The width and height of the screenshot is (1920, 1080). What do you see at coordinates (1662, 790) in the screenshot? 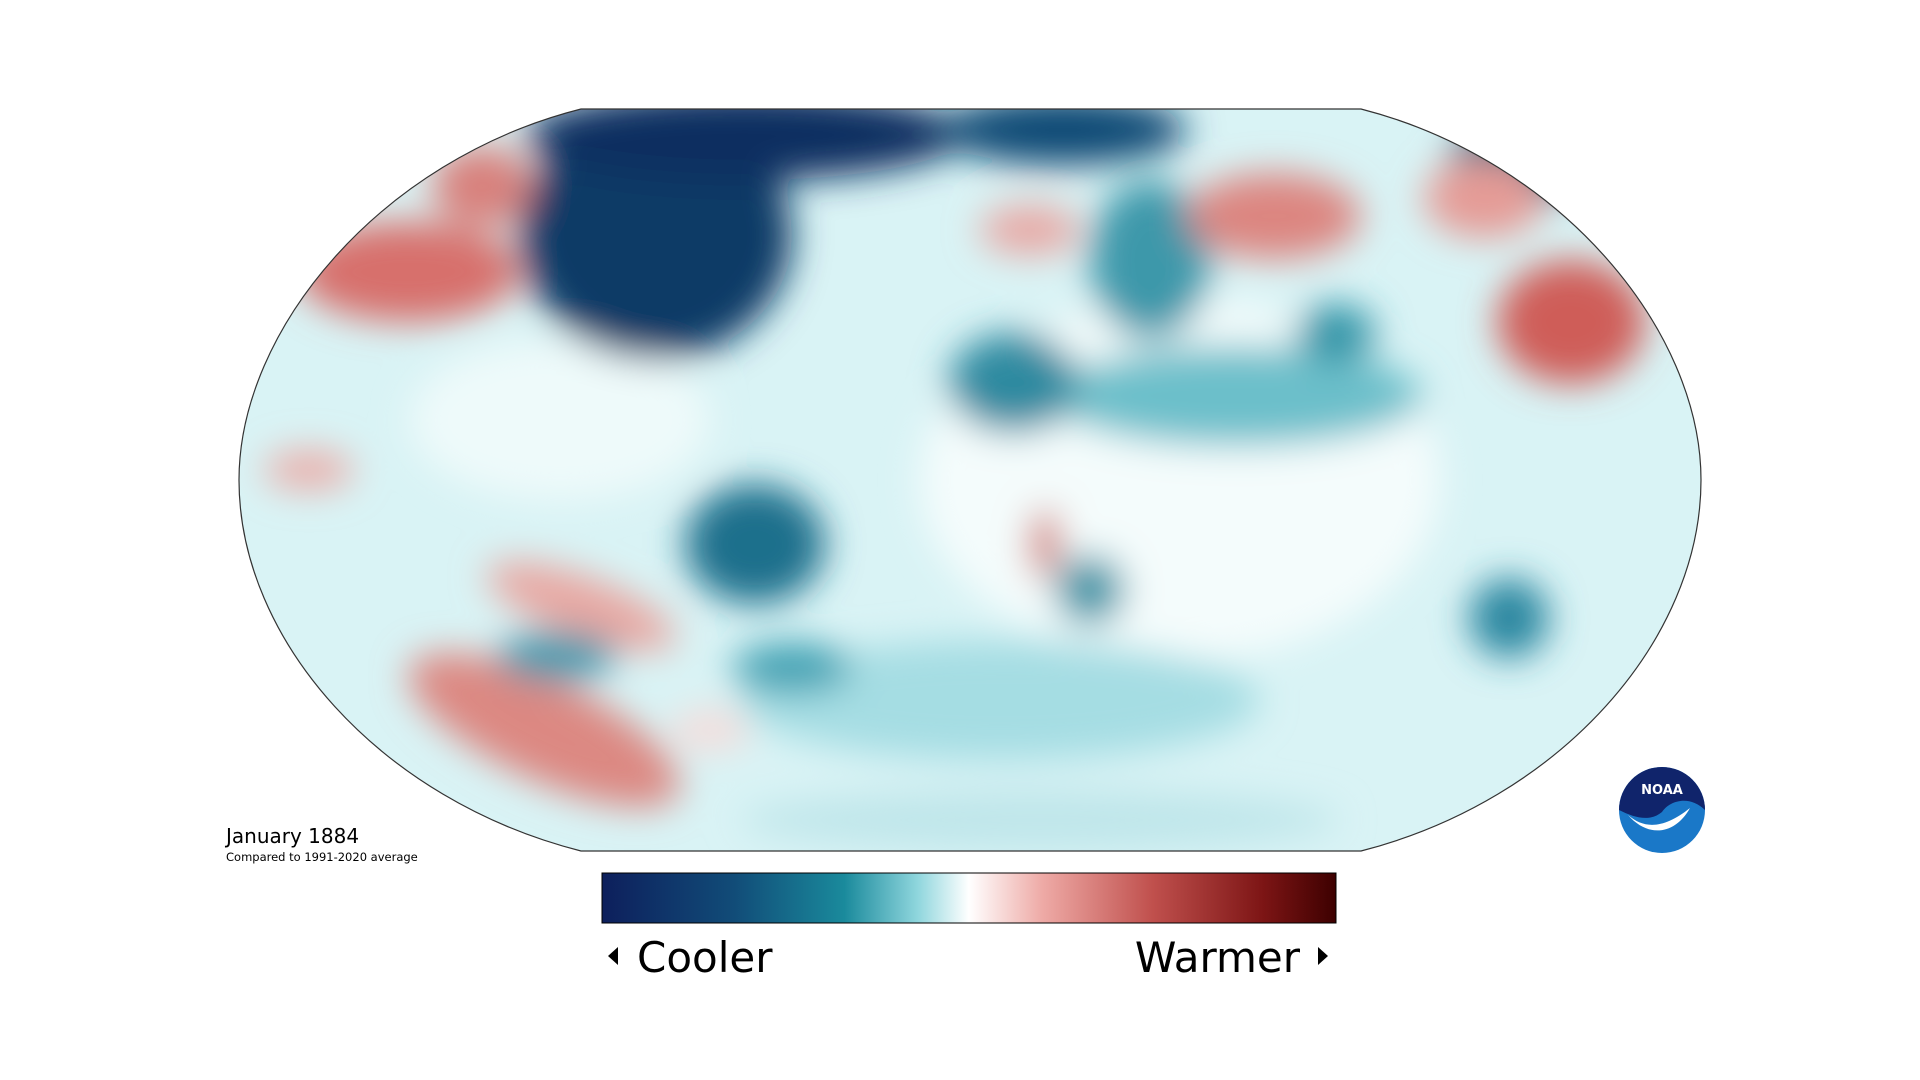
I see `logo-text: NOAA` at bounding box center [1662, 790].